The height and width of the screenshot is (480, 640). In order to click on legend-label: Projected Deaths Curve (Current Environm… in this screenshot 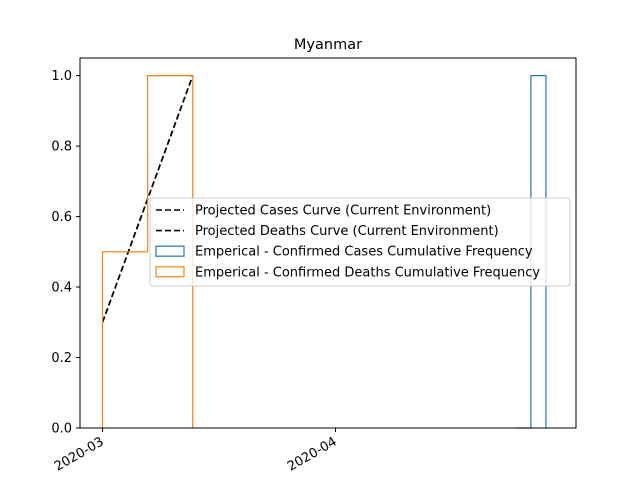, I will do `click(347, 231)`.